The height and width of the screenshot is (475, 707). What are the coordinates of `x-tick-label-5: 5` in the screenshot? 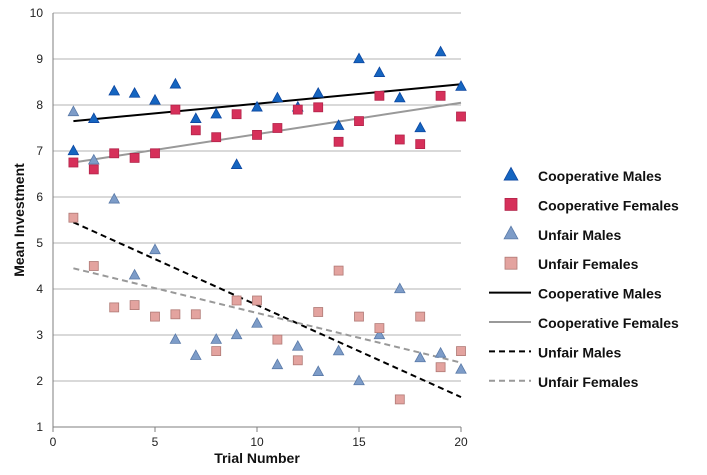 It's located at (155, 442).